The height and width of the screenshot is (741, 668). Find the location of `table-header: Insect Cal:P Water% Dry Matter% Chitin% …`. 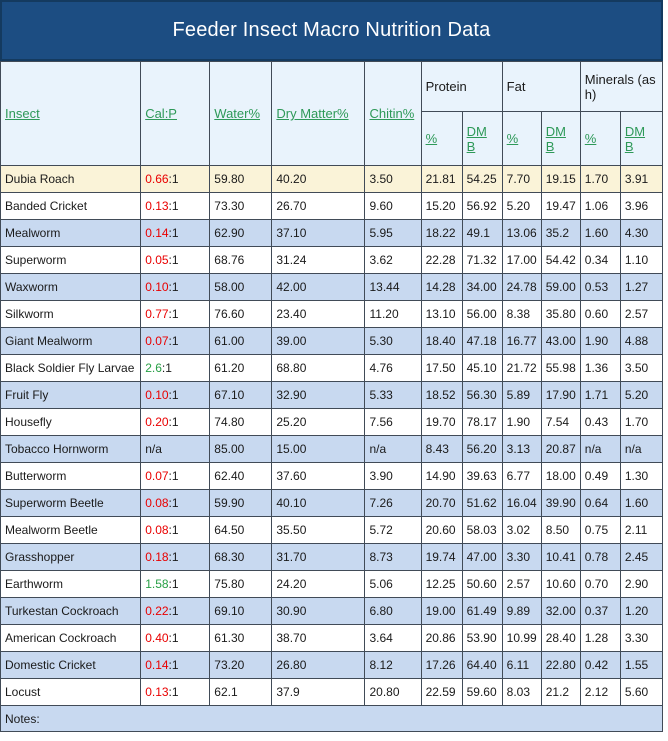

table-header: Insect Cal:P Water% Dry Matter% Chitin% … is located at coordinates (332, 113).